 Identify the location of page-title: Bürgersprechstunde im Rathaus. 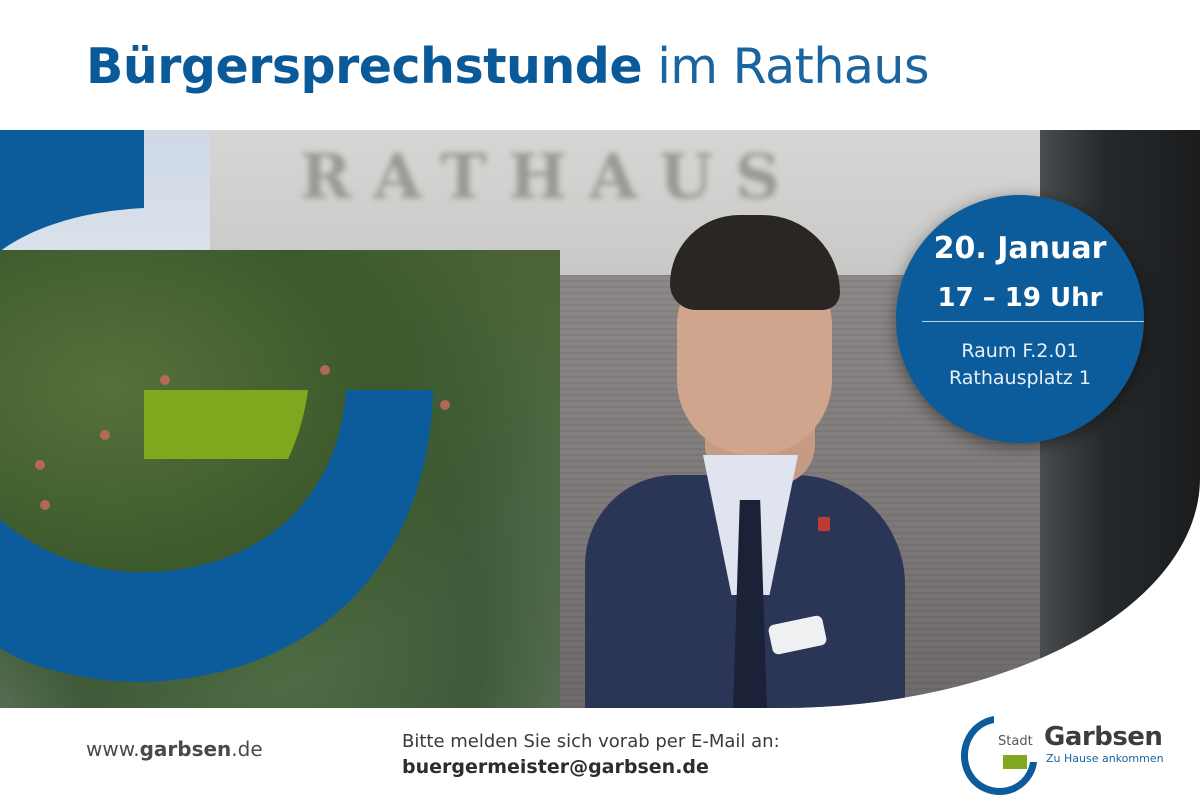
(507, 66).